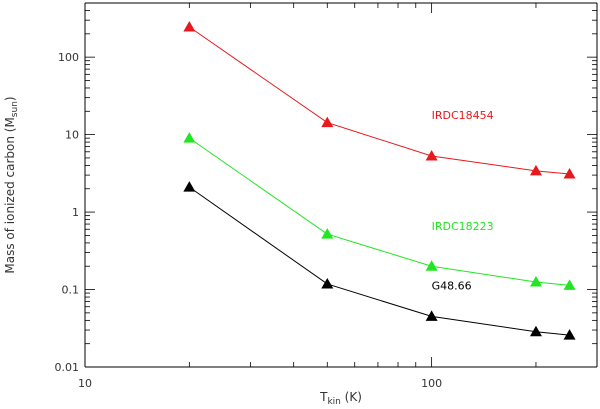  What do you see at coordinates (75, 212) in the screenshot?
I see `y-tick-label: 1` at bounding box center [75, 212].